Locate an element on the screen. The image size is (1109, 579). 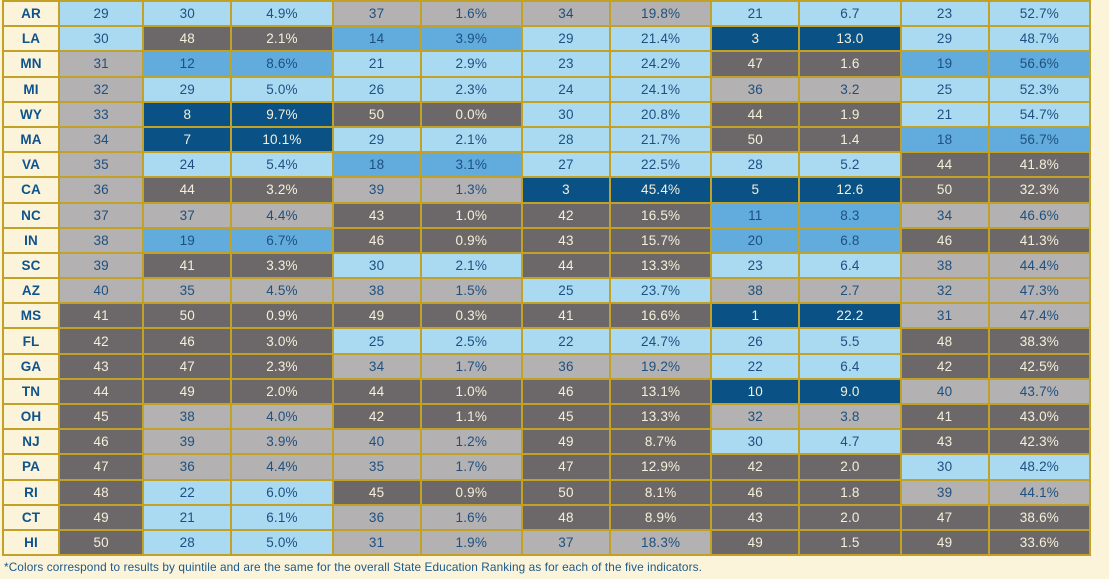
overall-rank-cell: 47 is located at coordinates (101, 467).